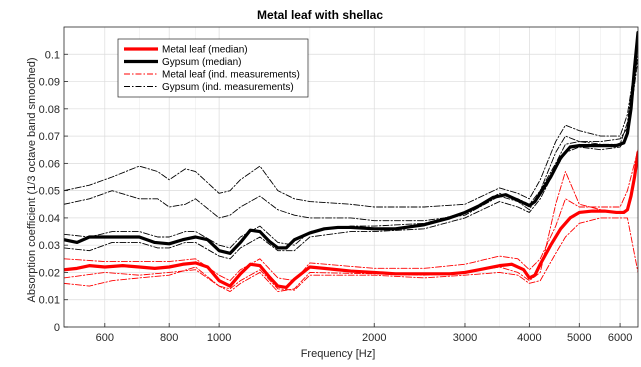 The image size is (641, 367). Describe the element at coordinates (49, 246) in the screenshot. I see `y-tick-label: 0.03` at that location.